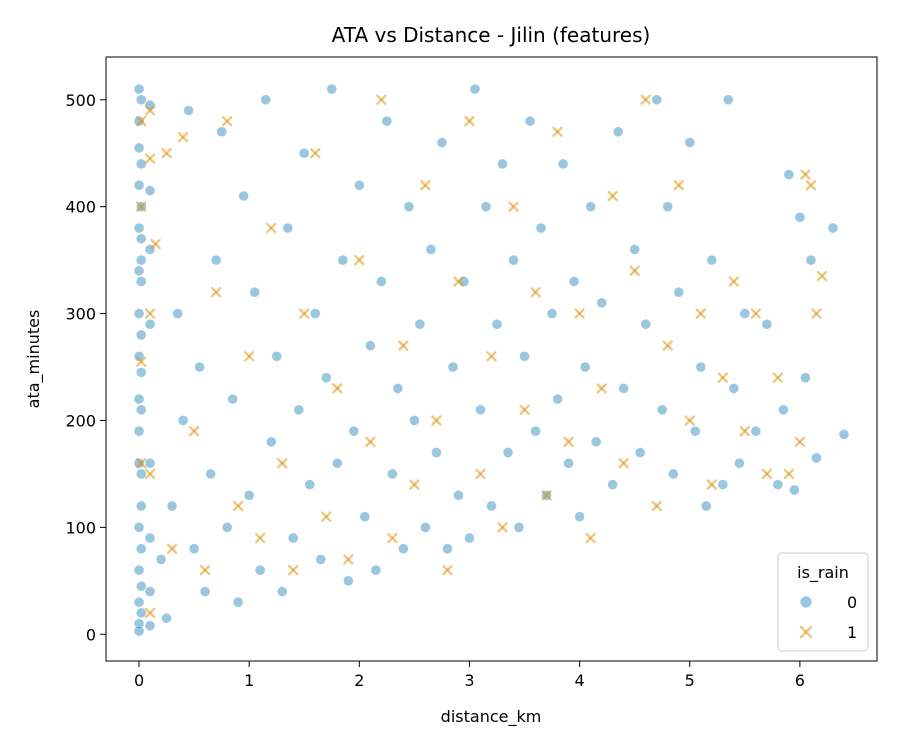  Describe the element at coordinates (800, 680) in the screenshot. I see `x-tick-label: 6` at that location.